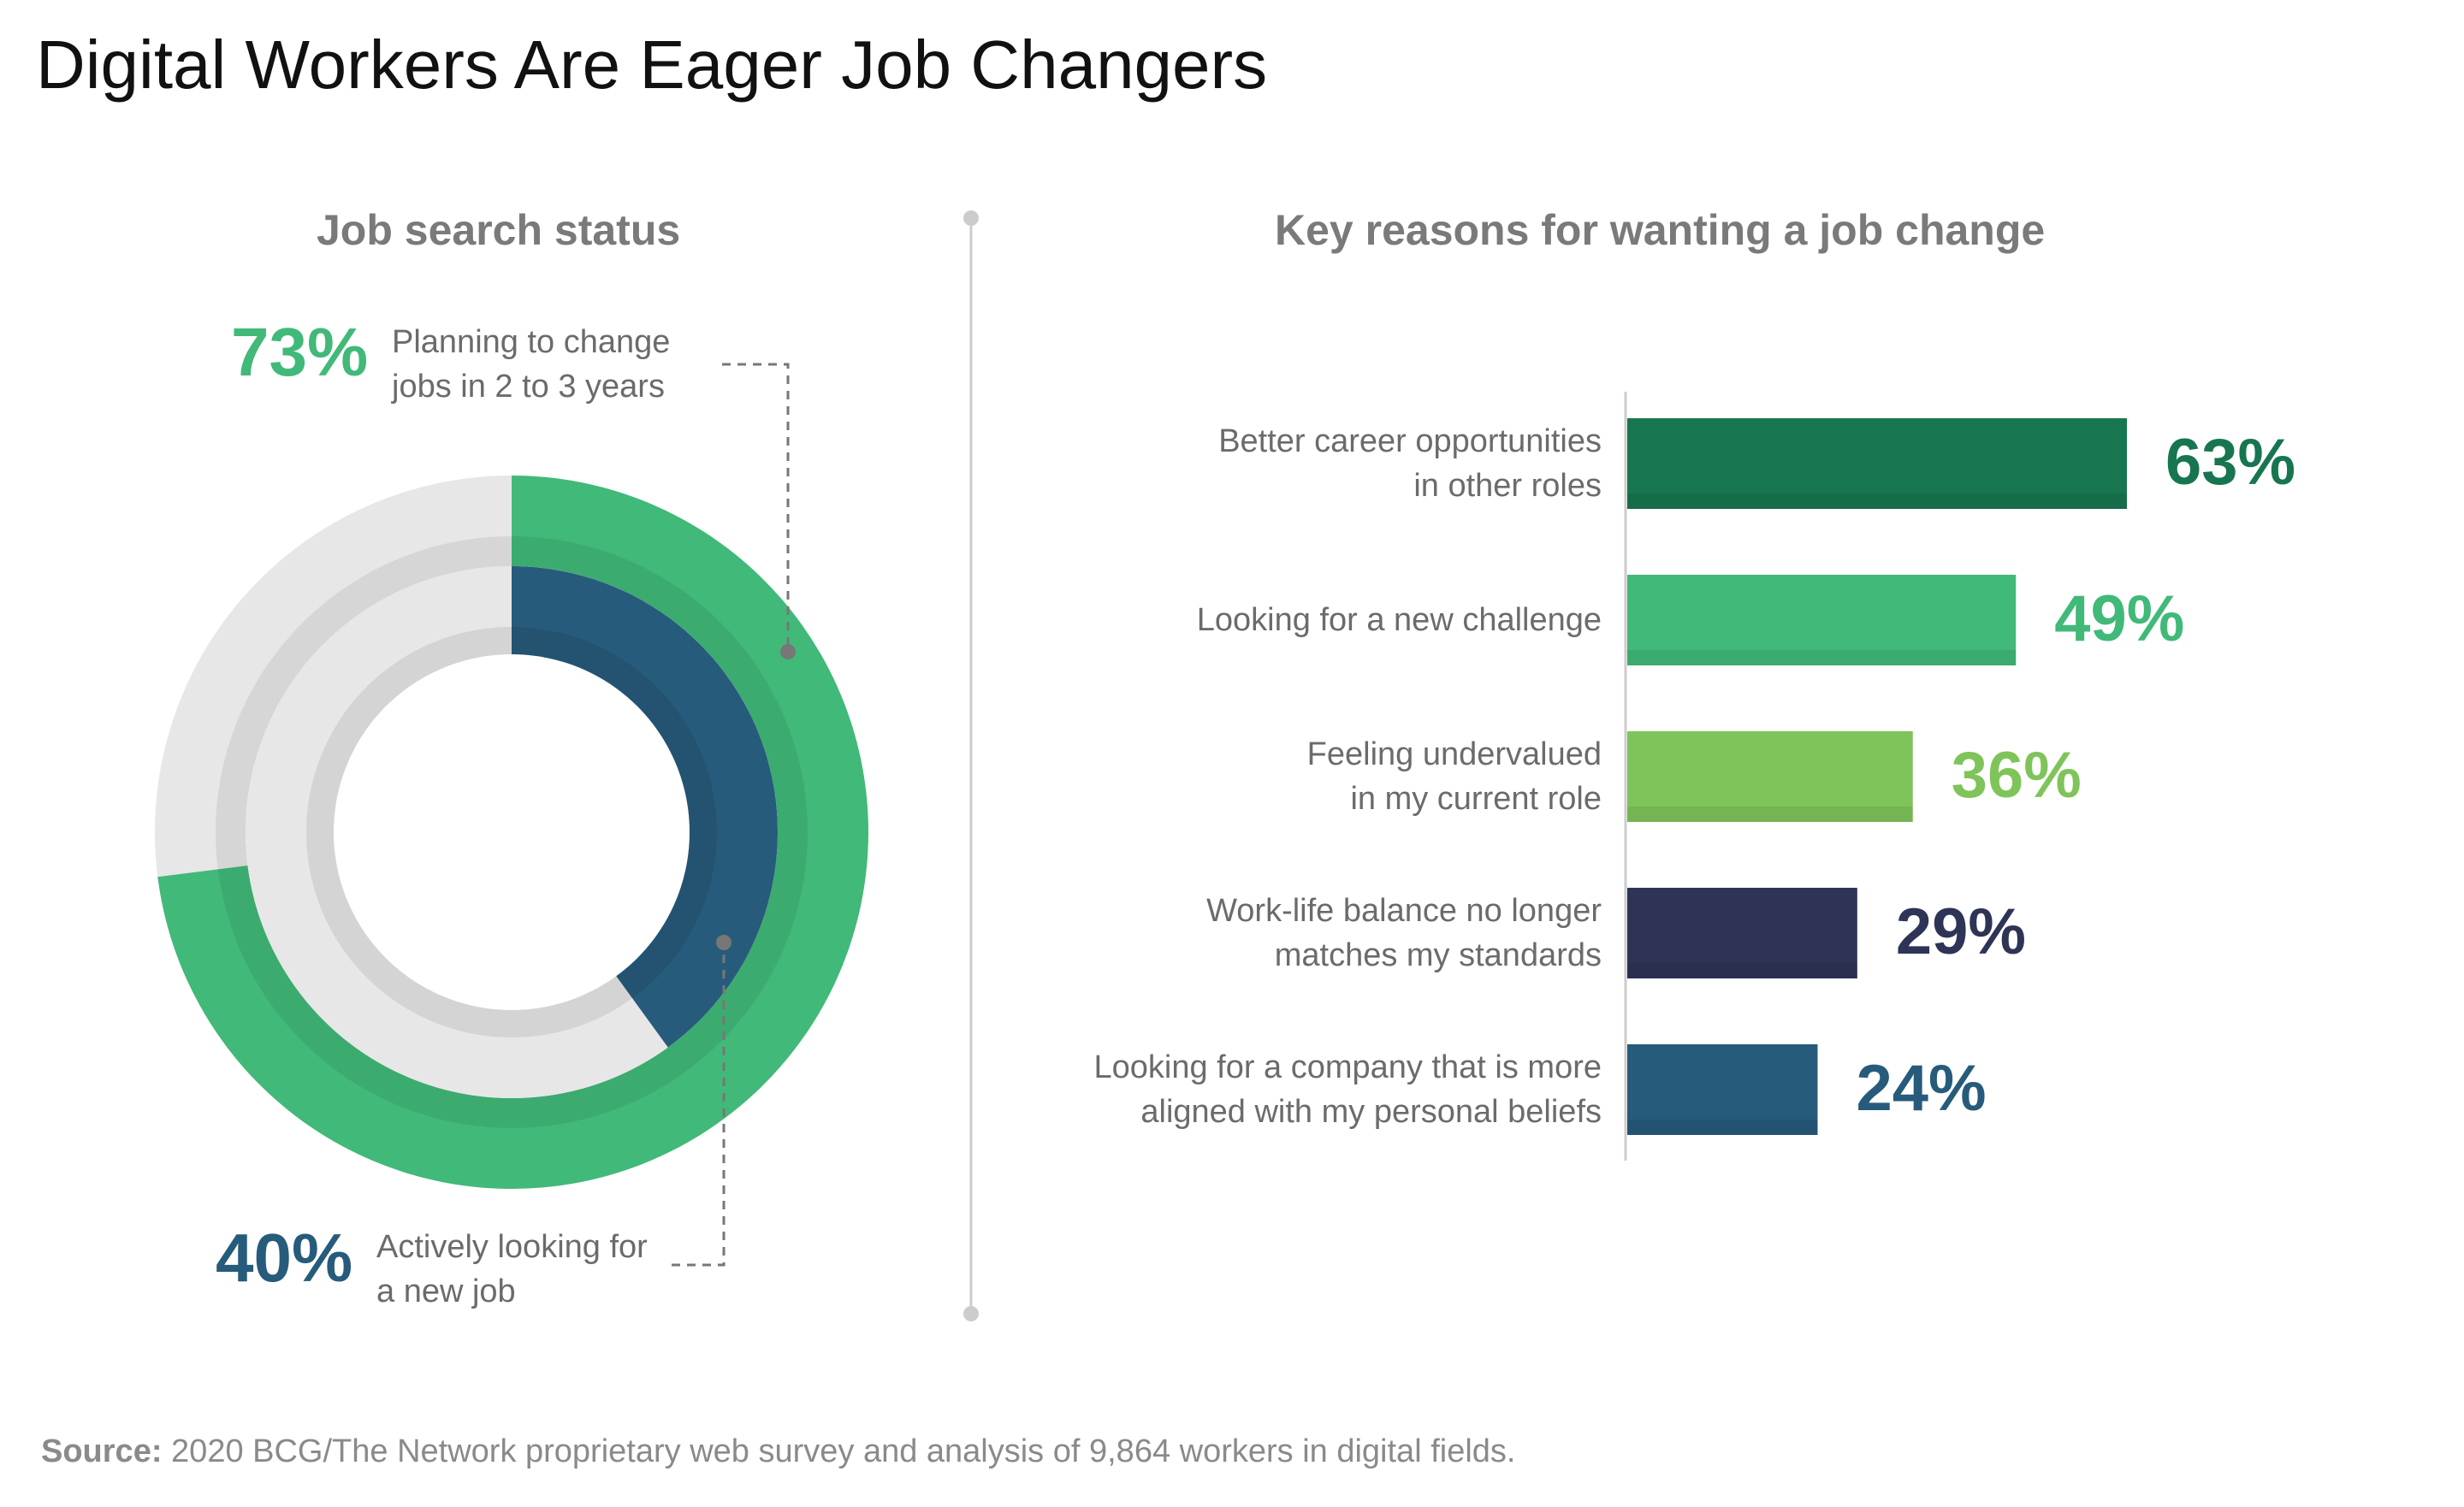 The height and width of the screenshot is (1507, 2464). What do you see at coordinates (2016, 775) in the screenshot?
I see `bar-value-label: 36%` at bounding box center [2016, 775].